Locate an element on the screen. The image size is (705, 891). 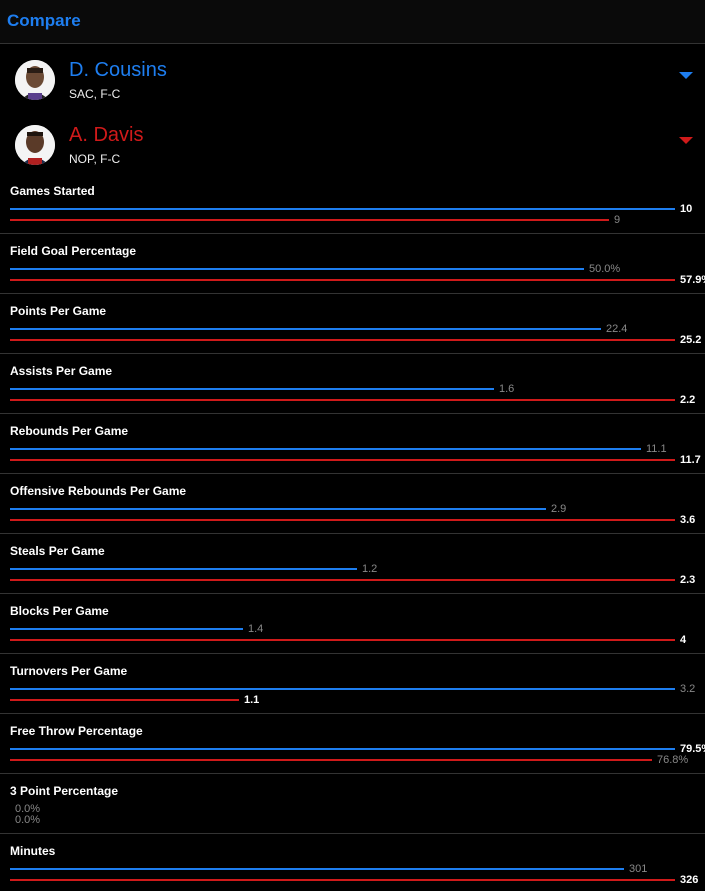
stat-label: Assists Per Game is located at coordinates (61, 371).